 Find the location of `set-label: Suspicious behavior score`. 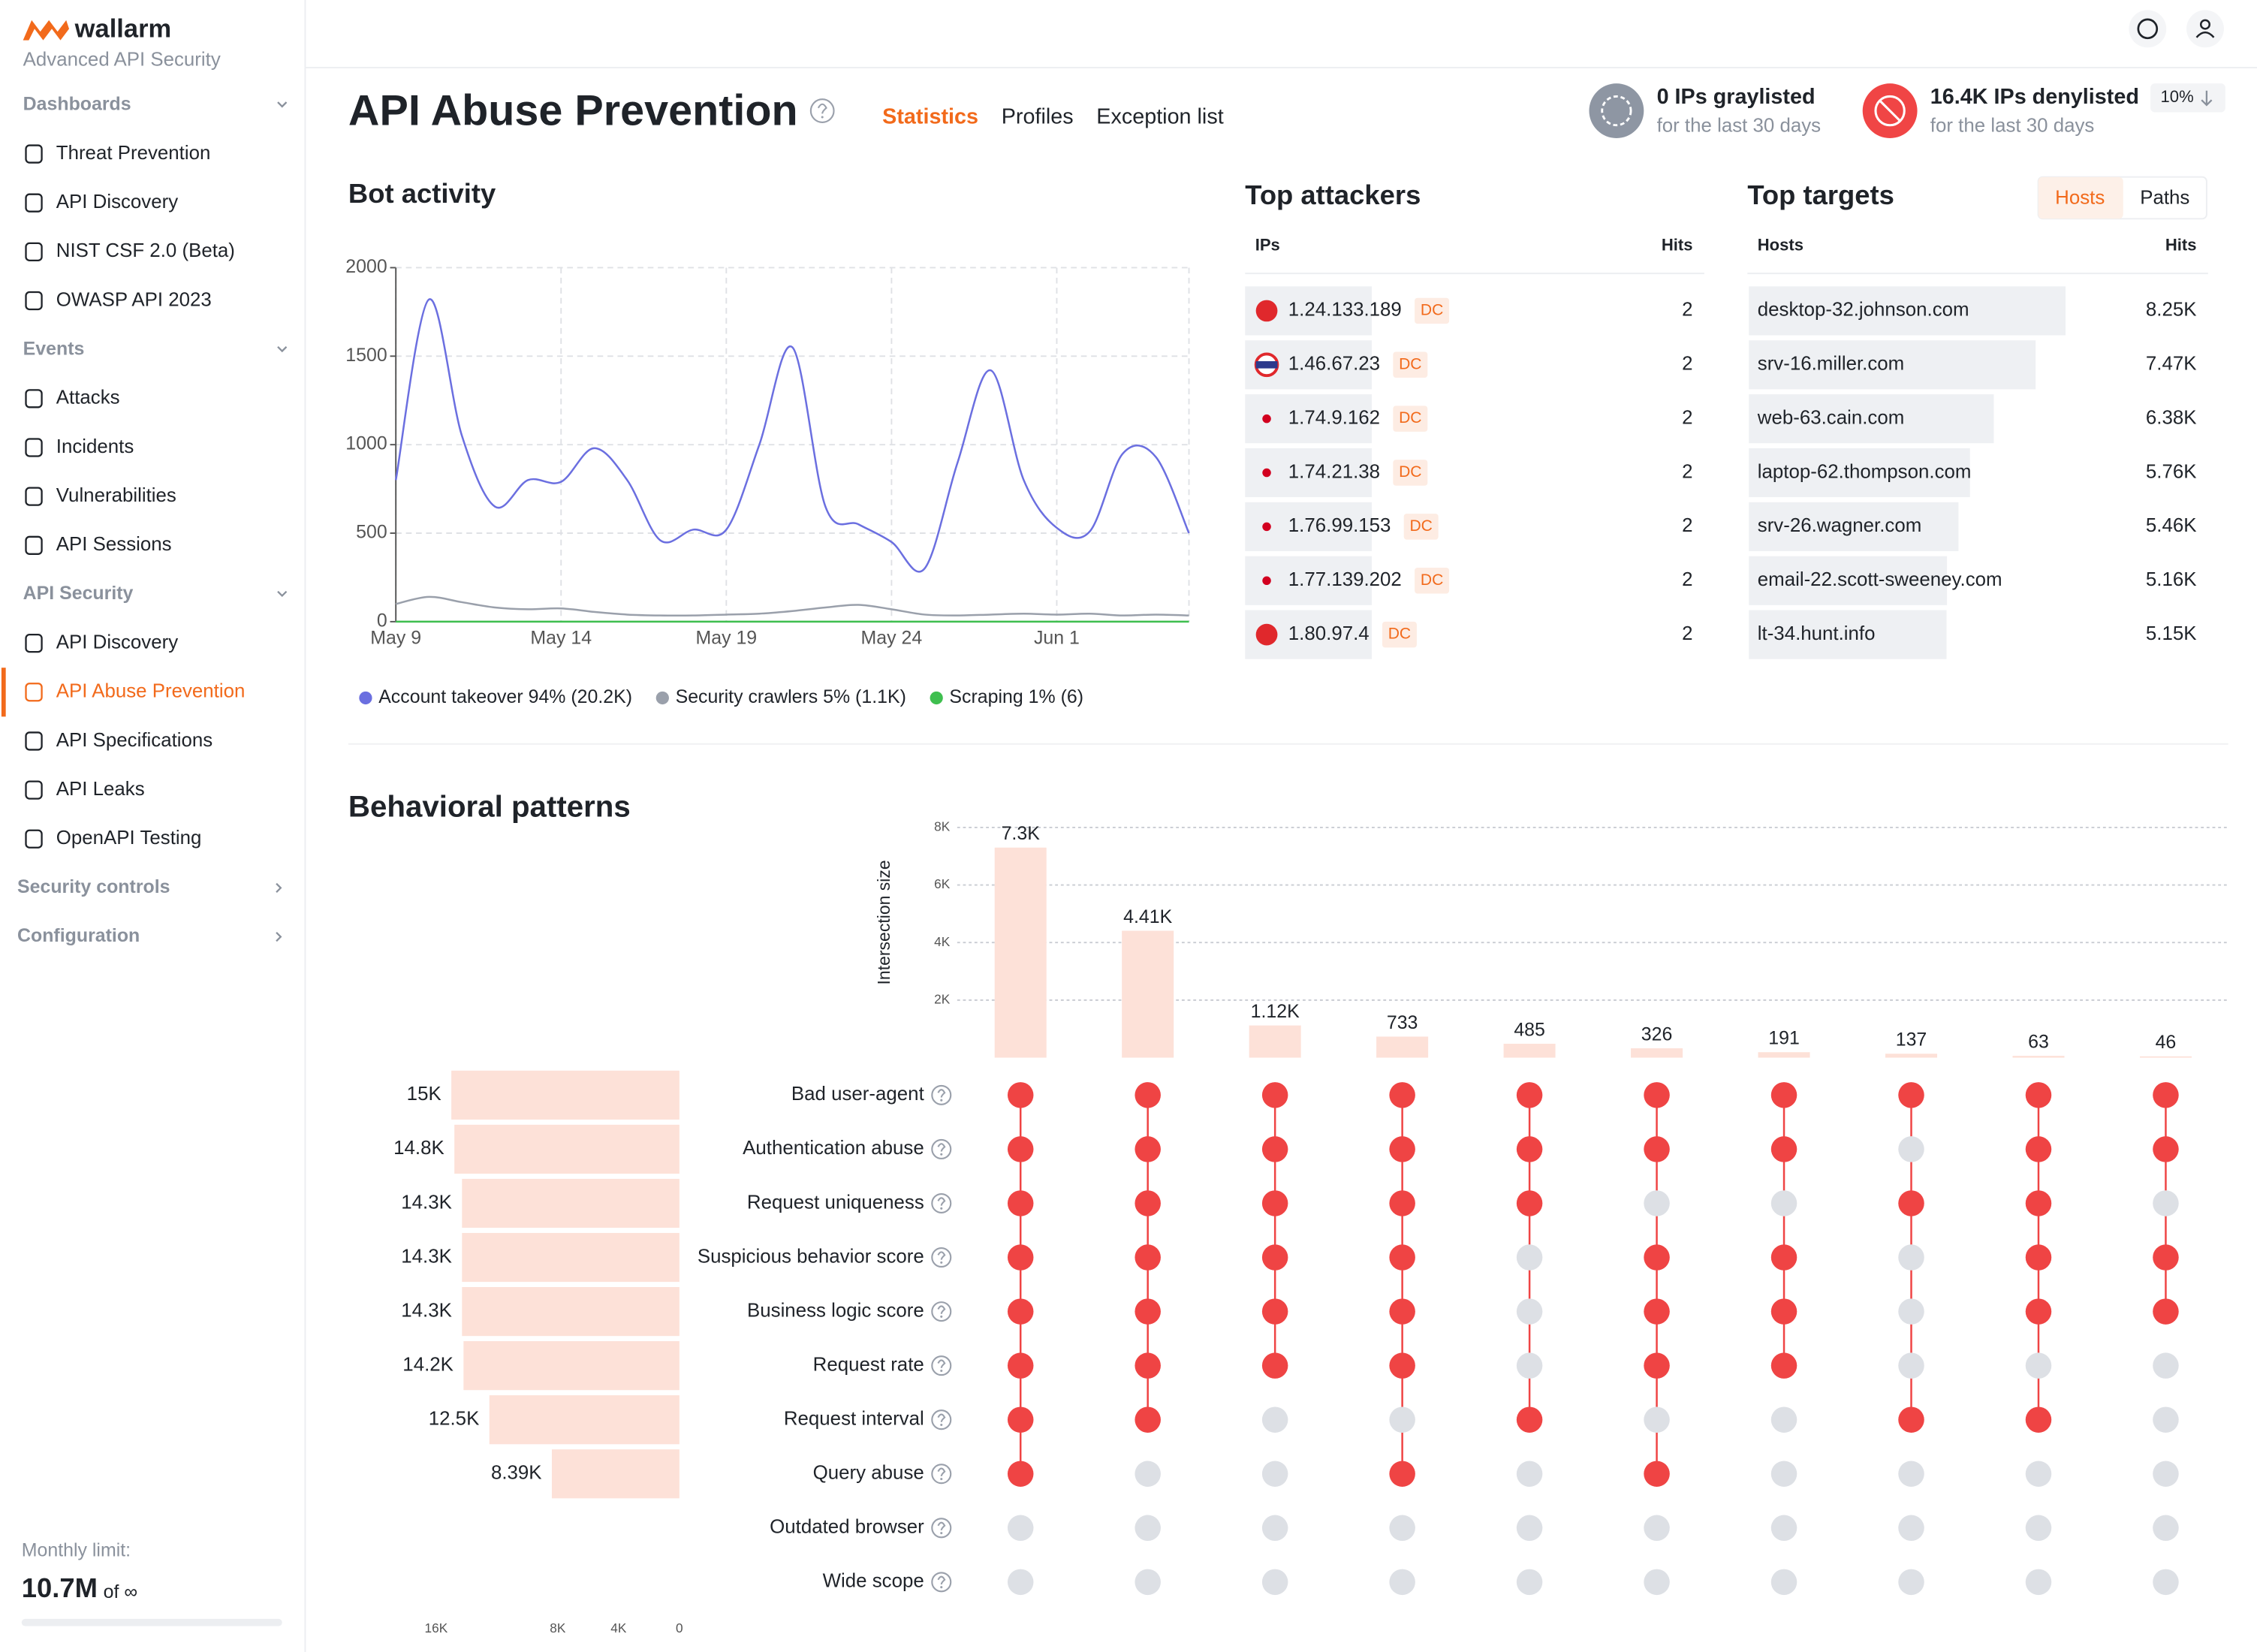

set-label: Suspicious behavior score is located at coordinates (811, 1256).